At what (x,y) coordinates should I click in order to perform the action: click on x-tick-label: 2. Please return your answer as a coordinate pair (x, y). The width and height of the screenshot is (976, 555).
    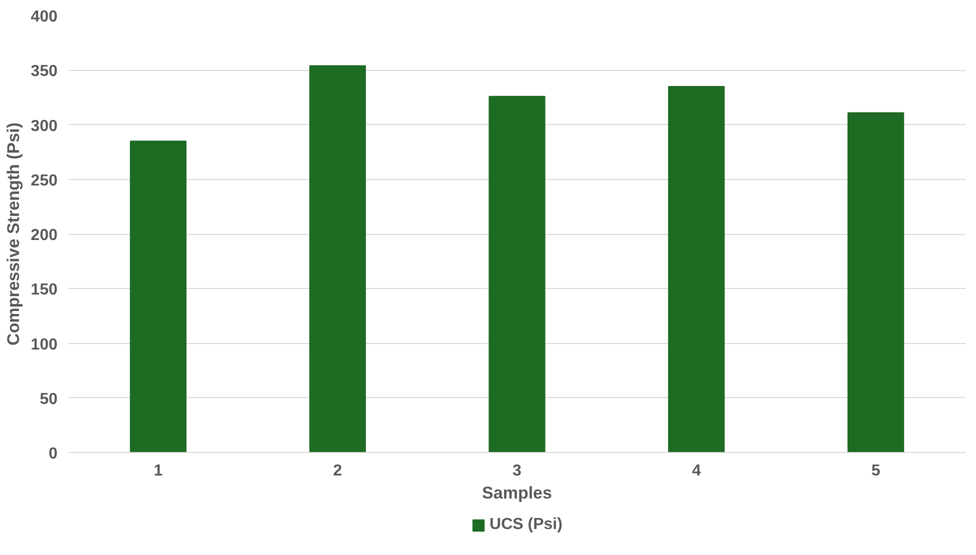
    Looking at the image, I should click on (337, 471).